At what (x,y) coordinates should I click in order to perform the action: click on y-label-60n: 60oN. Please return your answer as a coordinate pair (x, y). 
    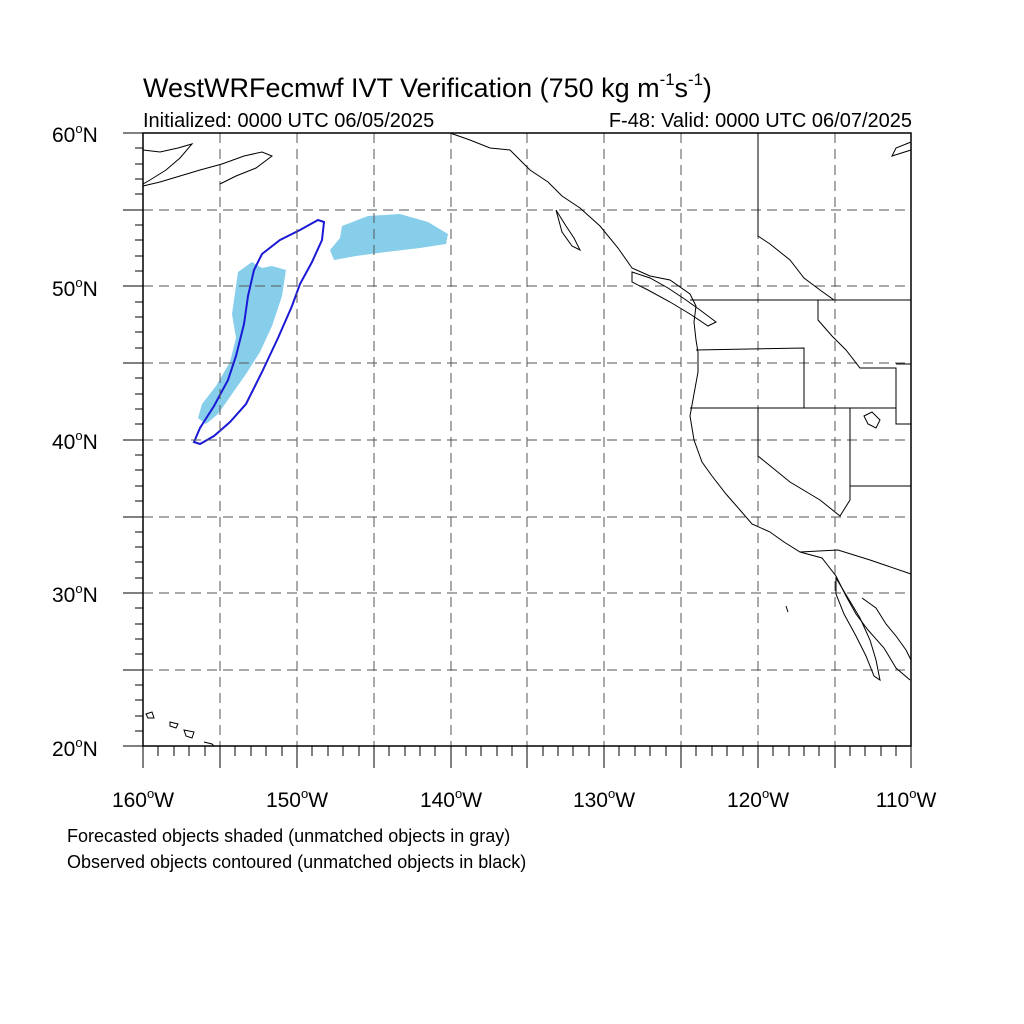
    Looking at the image, I should click on (75, 134).